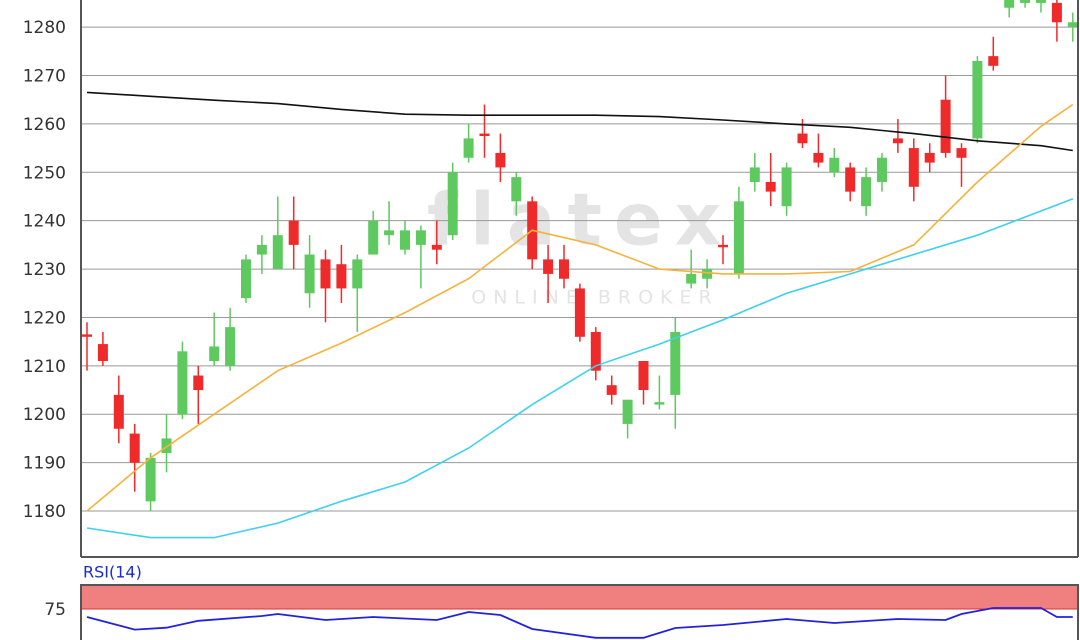  I want to click on y-tick-label: 1260, so click(44, 125).